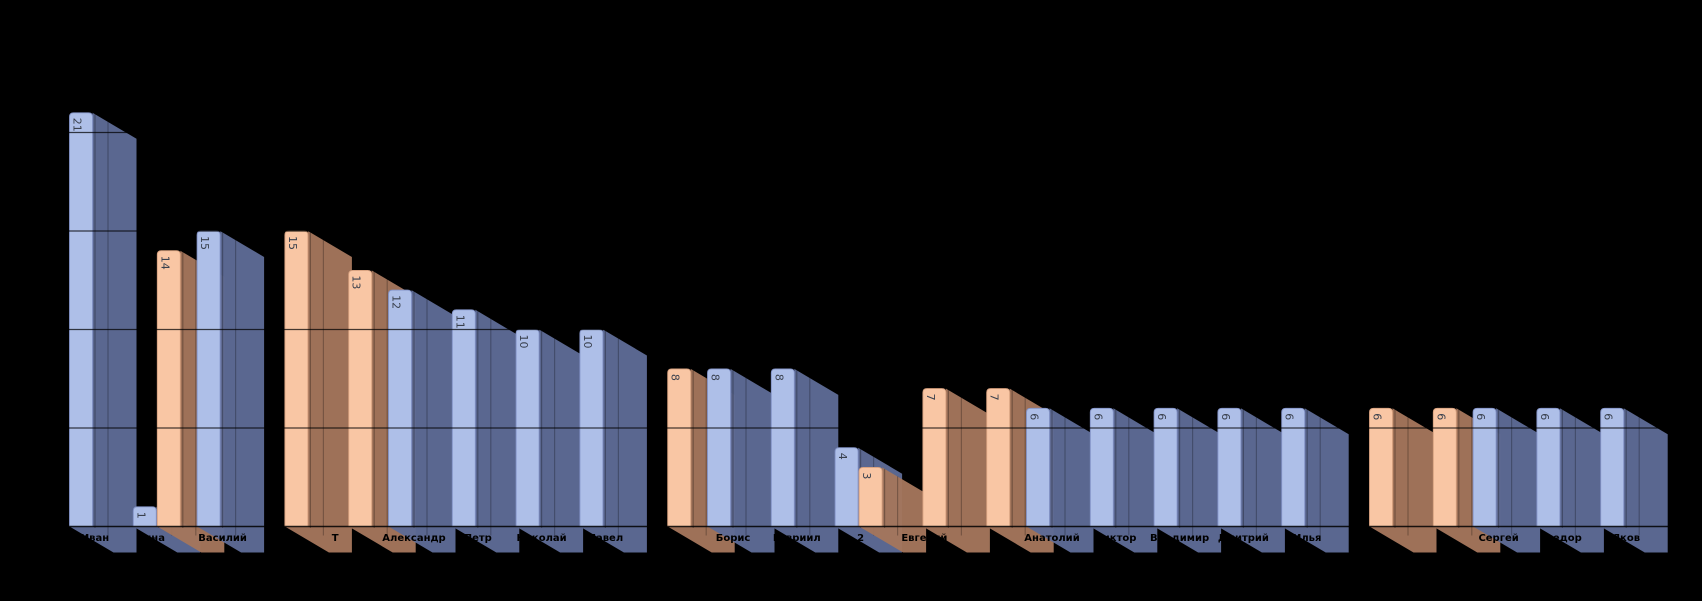 This screenshot has height=601, width=1702. Describe the element at coordinates (1097, 416) in the screenshot. I see `bar-value-label-Виктор-series-blue: 6` at that location.